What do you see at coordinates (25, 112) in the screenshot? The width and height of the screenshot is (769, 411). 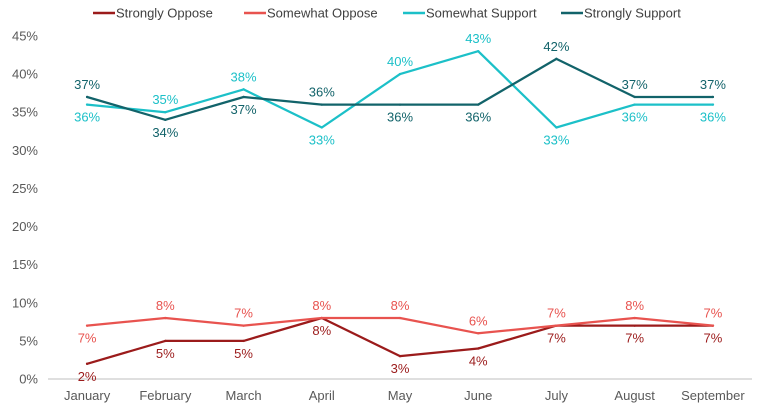 I see `y-tick-label: 35%` at bounding box center [25, 112].